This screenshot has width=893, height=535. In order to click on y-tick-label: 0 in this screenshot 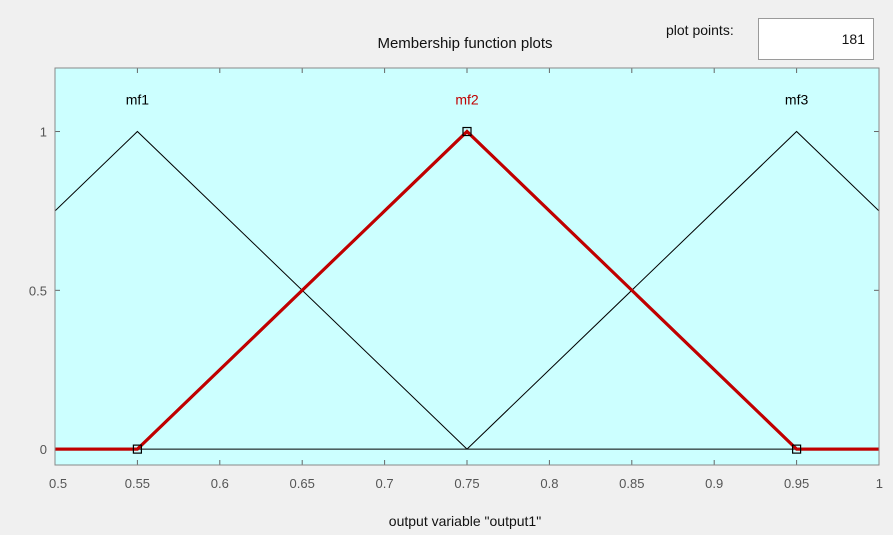, I will do `click(43, 449)`.